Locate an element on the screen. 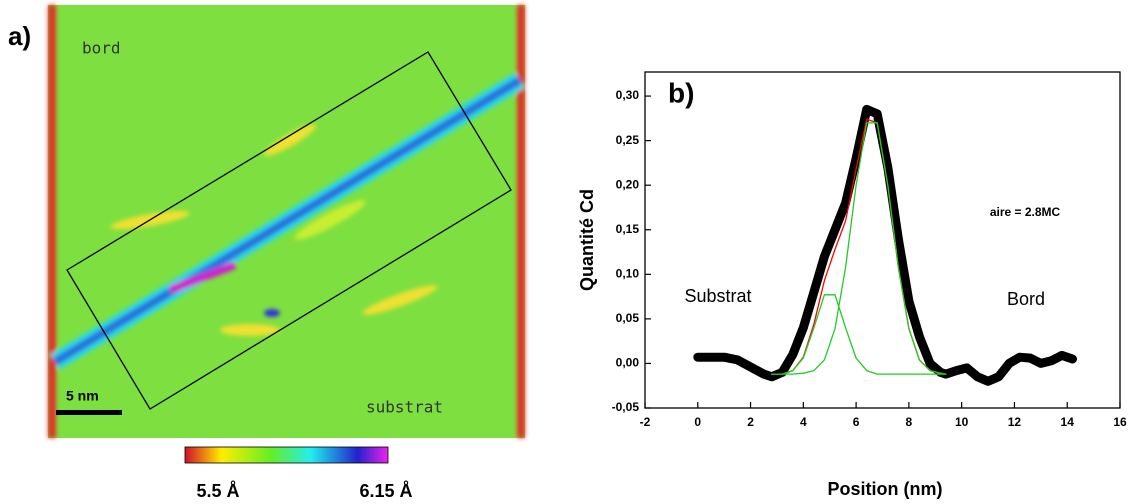 This screenshot has width=1135, height=504. colorbar-label: 5.5 Å is located at coordinates (217, 491).